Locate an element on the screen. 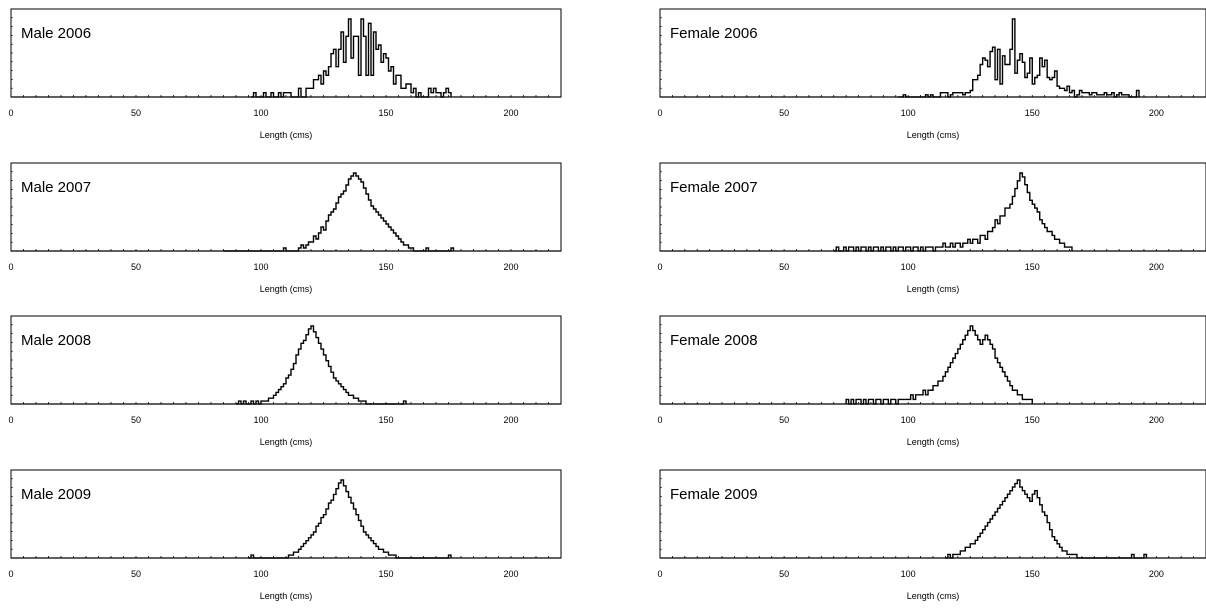  panel-title: Female 2007 is located at coordinates (714, 187).